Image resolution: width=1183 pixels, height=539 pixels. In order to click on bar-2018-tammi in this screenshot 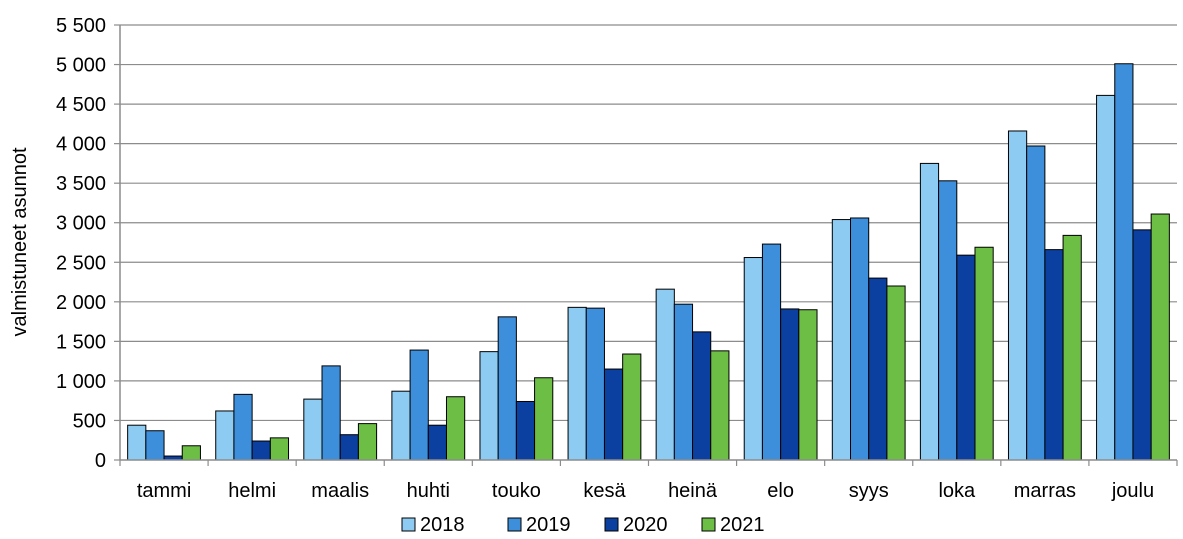, I will do `click(137, 442)`.